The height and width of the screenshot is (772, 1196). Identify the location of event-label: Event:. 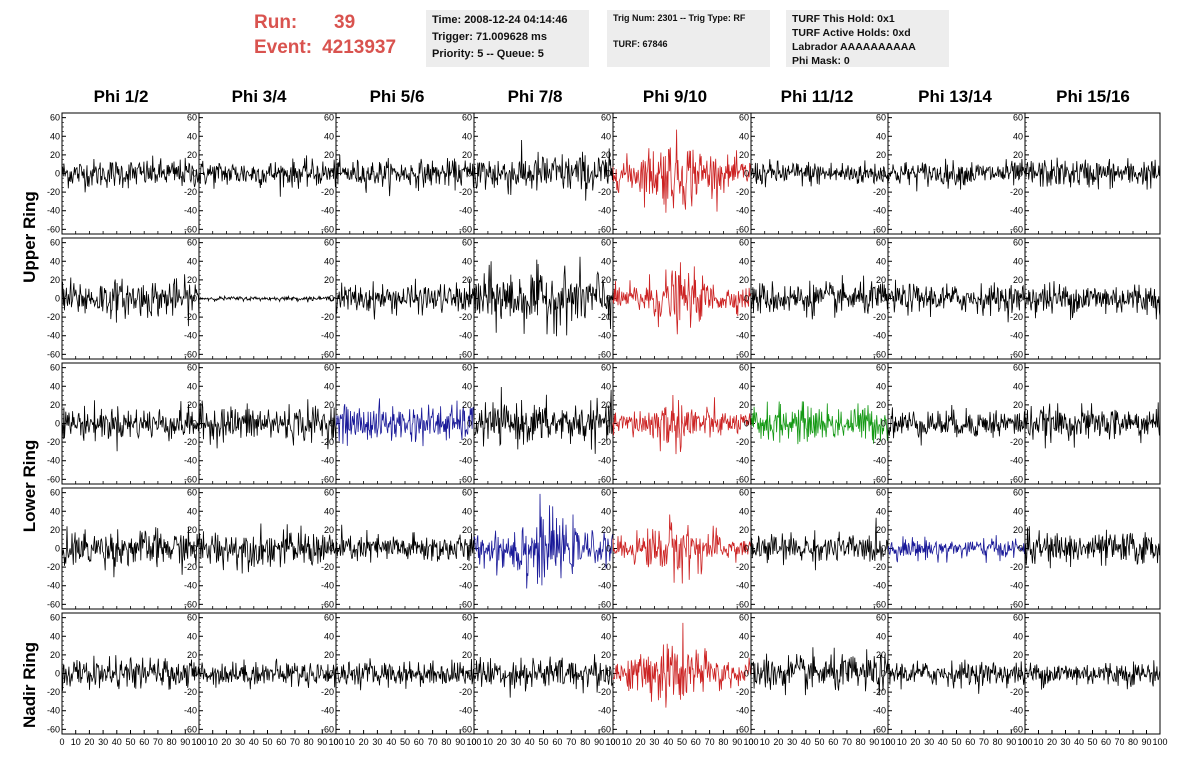
(283, 47).